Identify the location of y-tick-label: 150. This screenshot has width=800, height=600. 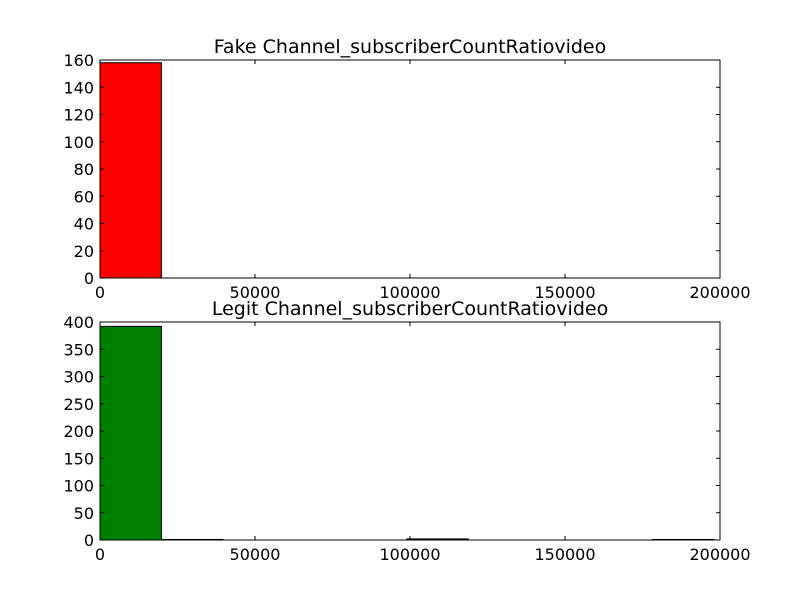
(78, 458).